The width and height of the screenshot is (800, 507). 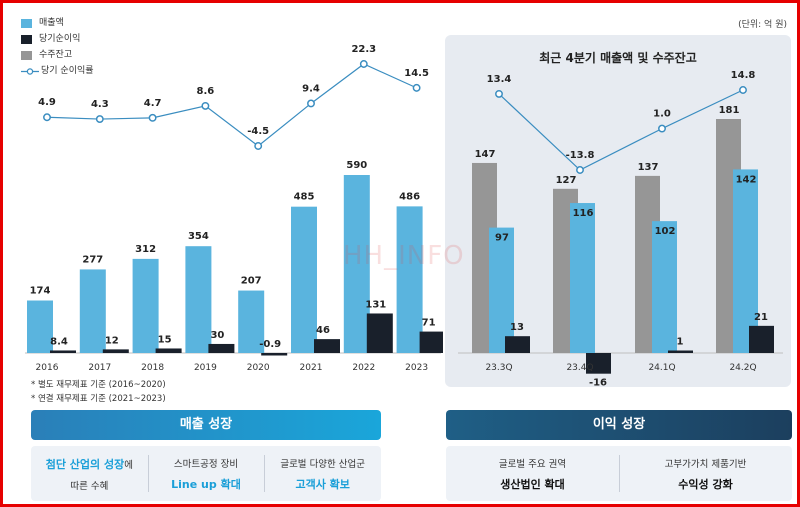 What do you see at coordinates (566, 180) in the screenshot?
I see `backlog-label-23.4Q: 127` at bounding box center [566, 180].